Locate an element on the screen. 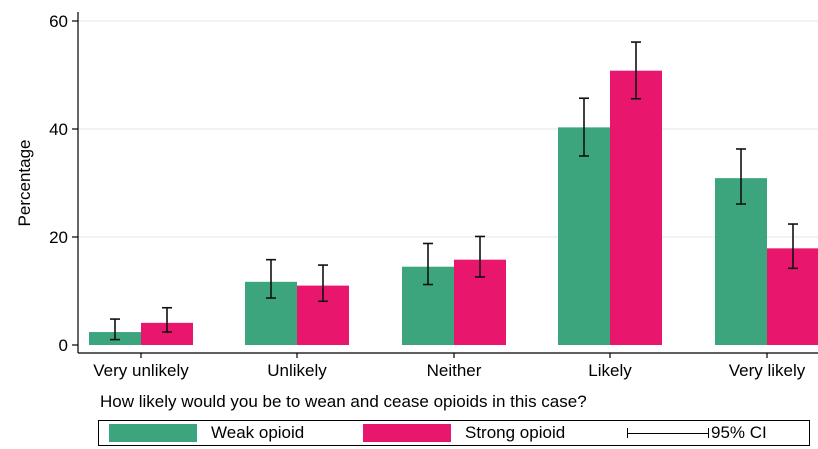  legend-item-weak: Weak opioid is located at coordinates (206, 433).